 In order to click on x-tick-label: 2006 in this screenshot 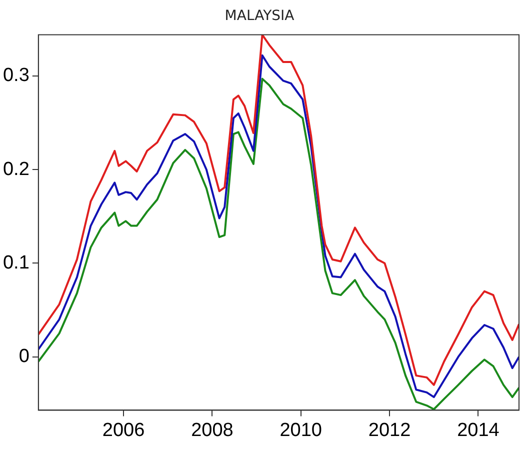, I will do `click(123, 430)`.